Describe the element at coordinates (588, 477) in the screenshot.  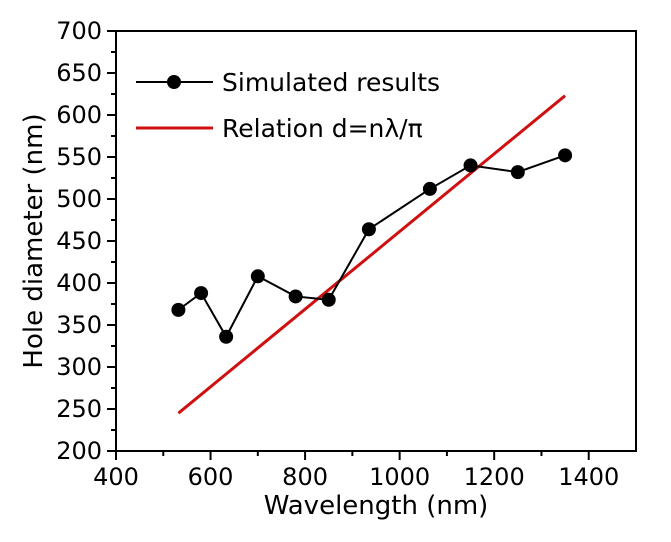
I see `x-tick-label: 1400` at that location.